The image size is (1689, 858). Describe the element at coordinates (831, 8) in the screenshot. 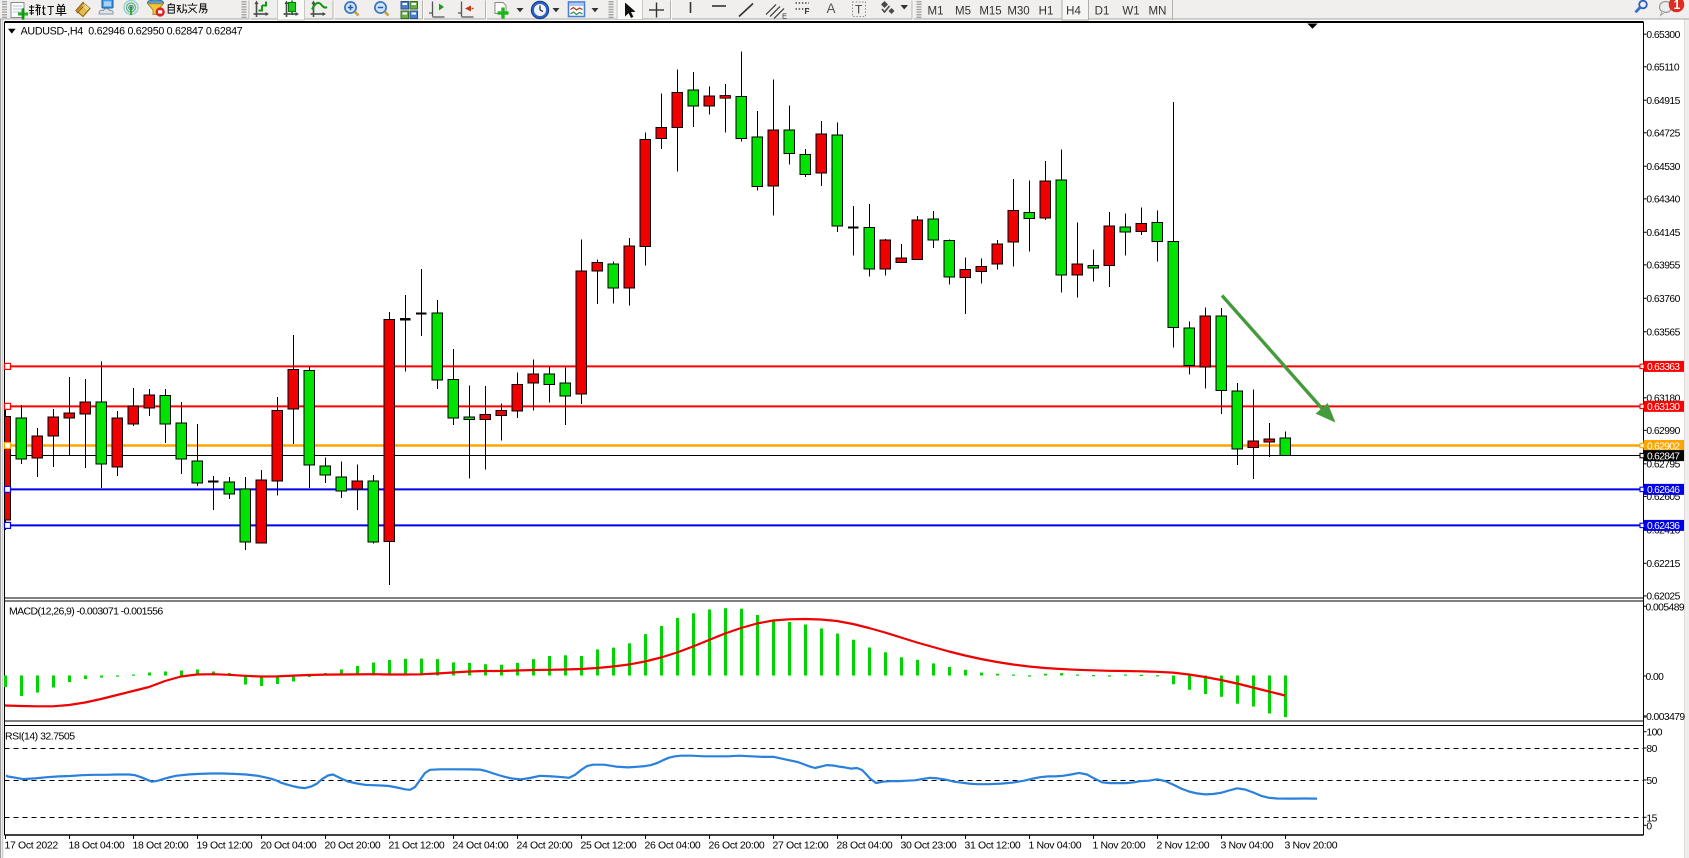

I see `svg-text: A` at that location.